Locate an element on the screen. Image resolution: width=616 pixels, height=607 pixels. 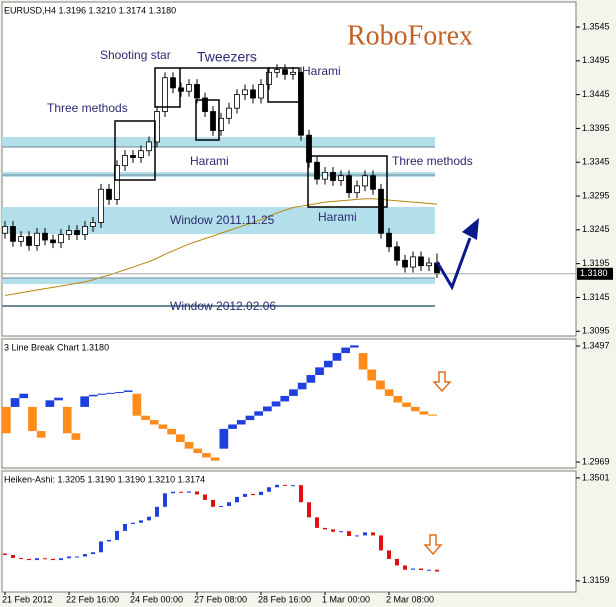
x-tick-label: 24 Feb 00:00 is located at coordinates (156, 599).